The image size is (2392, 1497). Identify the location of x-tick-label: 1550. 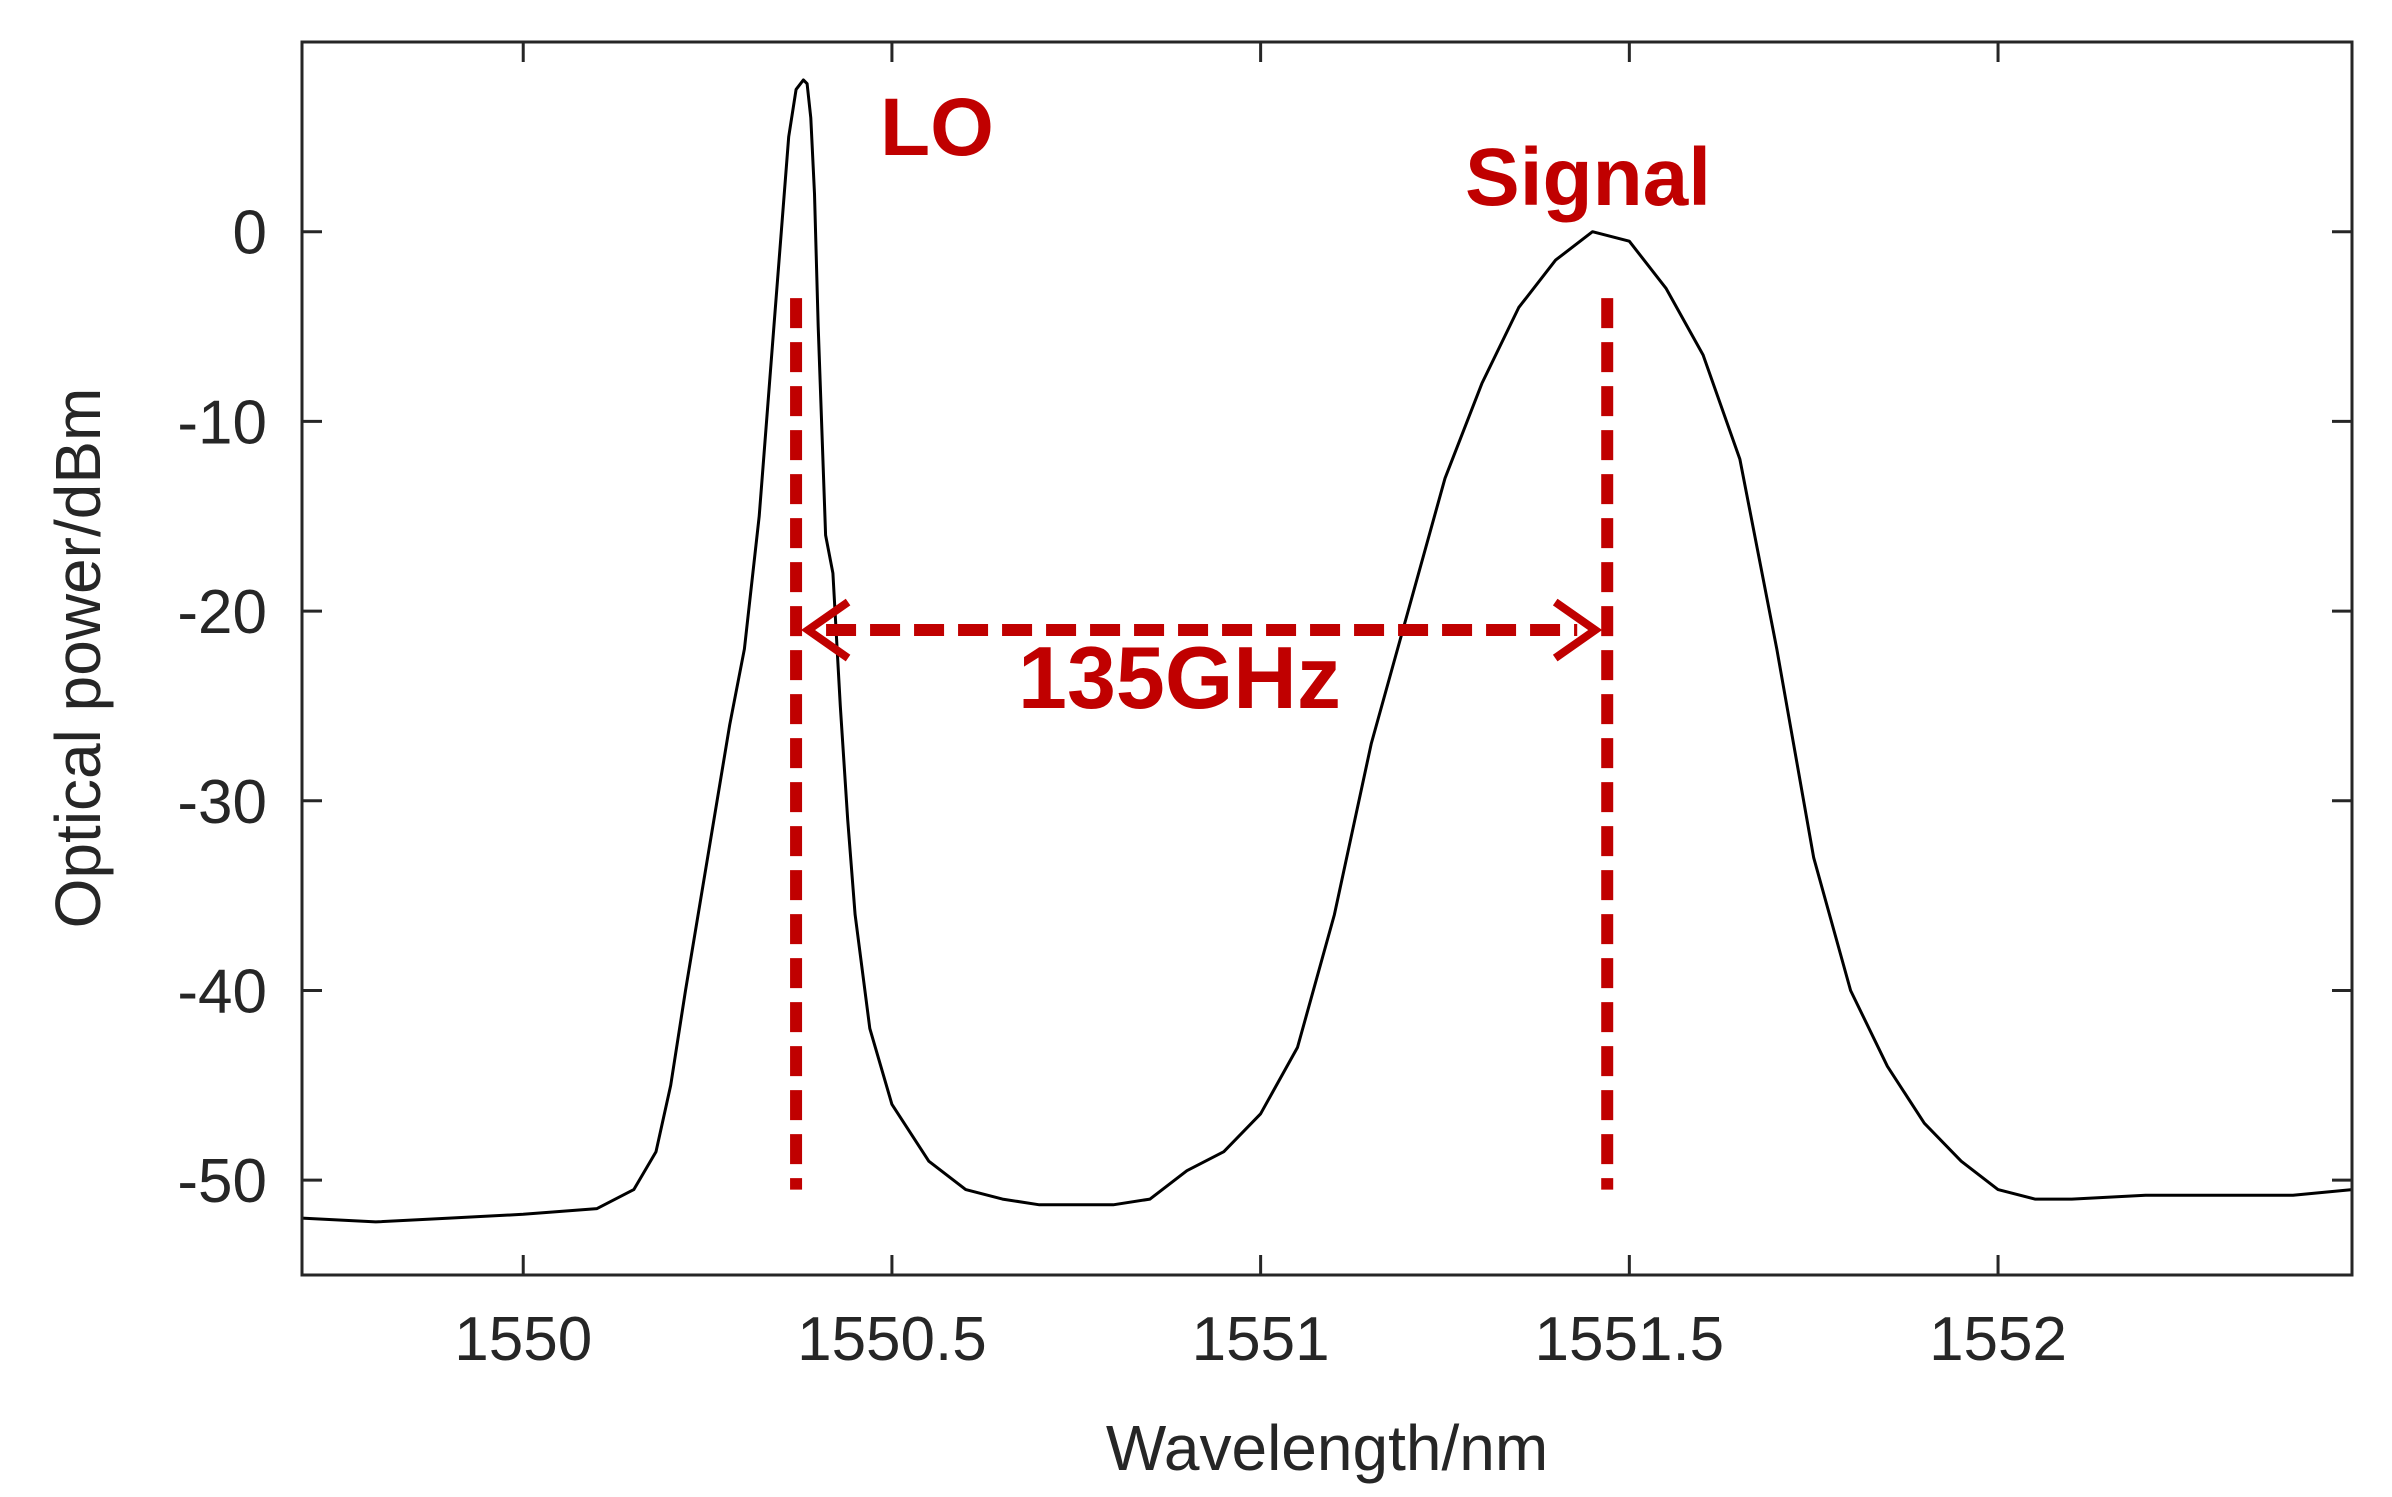
(523, 1339).